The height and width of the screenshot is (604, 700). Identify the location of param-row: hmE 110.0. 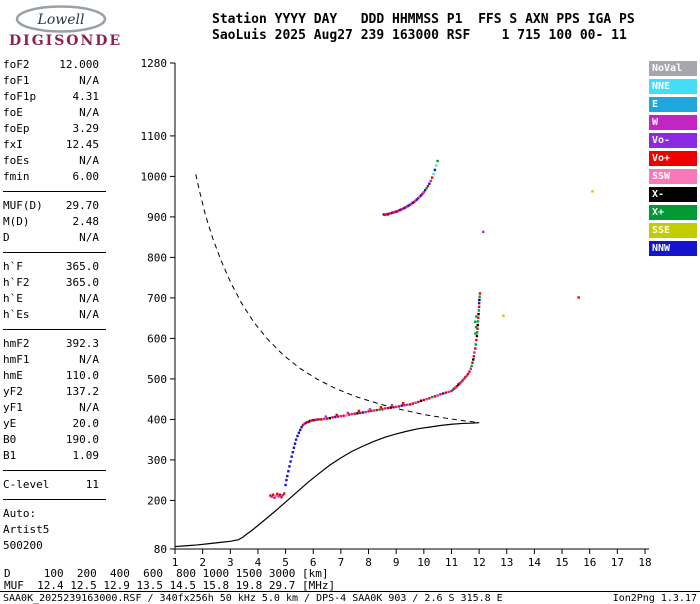
(51, 376).